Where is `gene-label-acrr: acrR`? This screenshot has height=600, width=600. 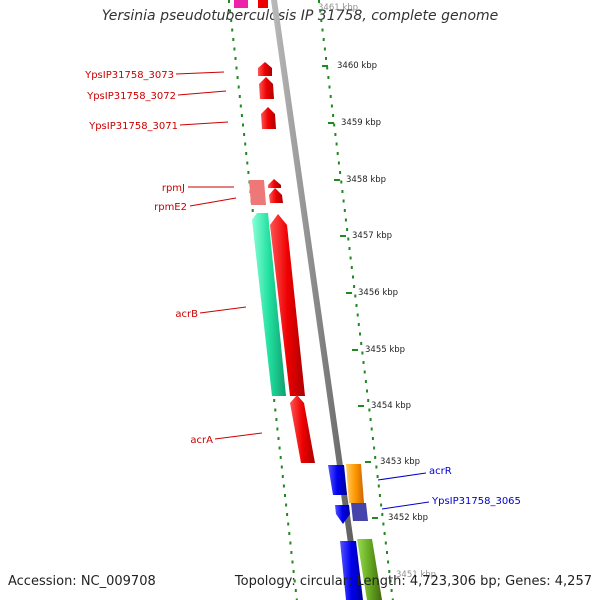
gene-label-acrr: acrR is located at coordinates (440, 471).